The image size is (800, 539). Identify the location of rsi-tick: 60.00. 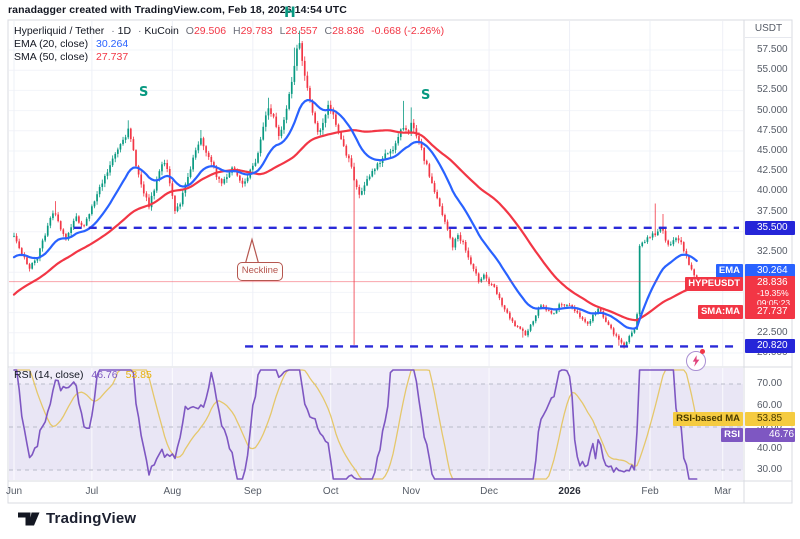
(770, 405).